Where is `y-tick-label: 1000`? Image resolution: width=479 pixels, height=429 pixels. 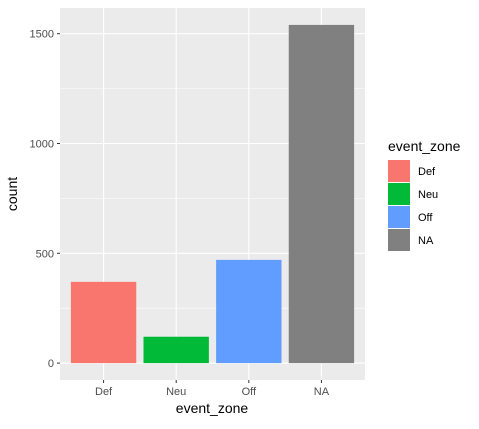 y-tick-label: 1000 is located at coordinates (42, 144).